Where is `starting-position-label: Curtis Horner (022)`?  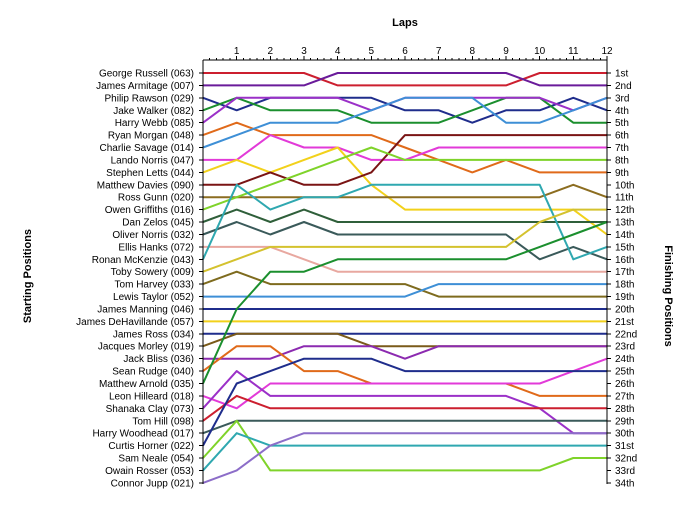
starting-position-label: Curtis Horner (022) is located at coordinates (151, 446).